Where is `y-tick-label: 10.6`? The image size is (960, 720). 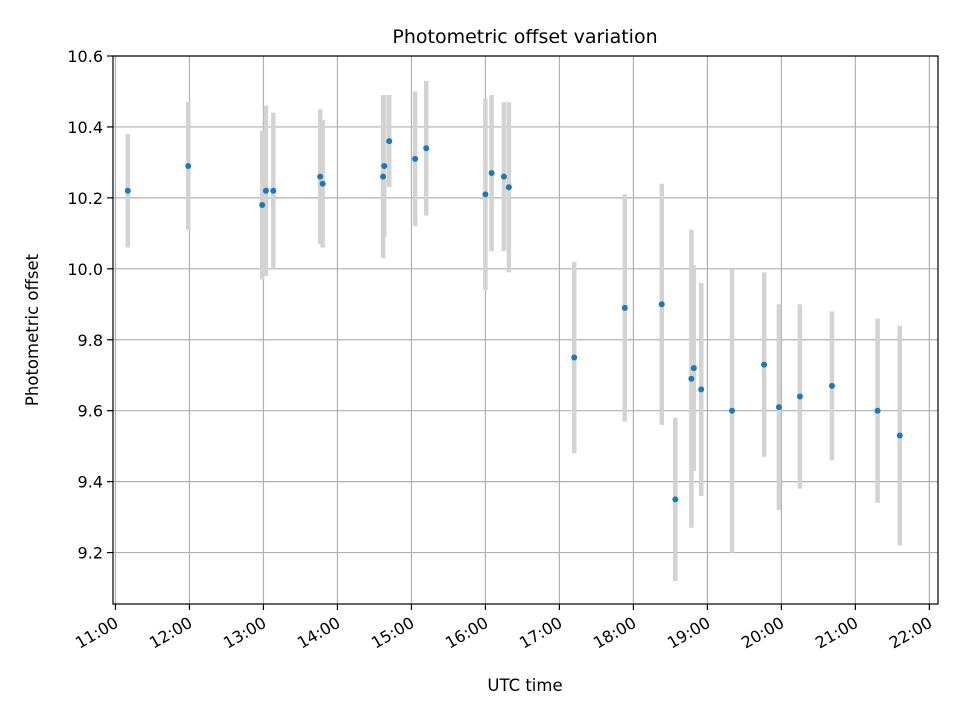 y-tick-label: 10.6 is located at coordinates (85, 56).